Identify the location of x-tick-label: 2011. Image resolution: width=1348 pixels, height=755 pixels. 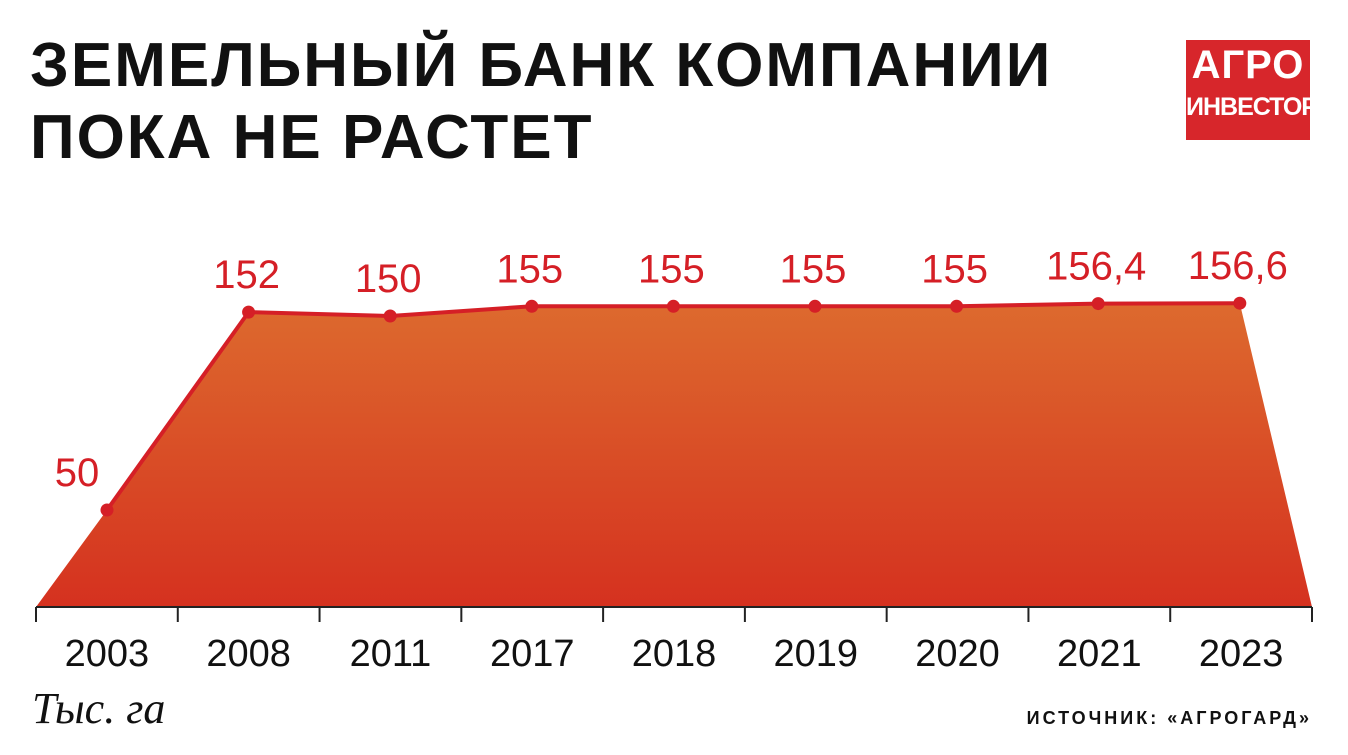
(391, 654).